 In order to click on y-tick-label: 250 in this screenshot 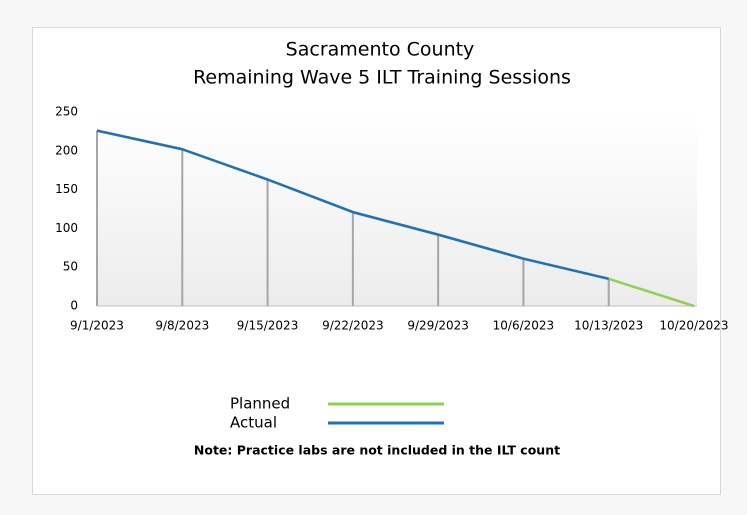, I will do `click(66, 112)`.